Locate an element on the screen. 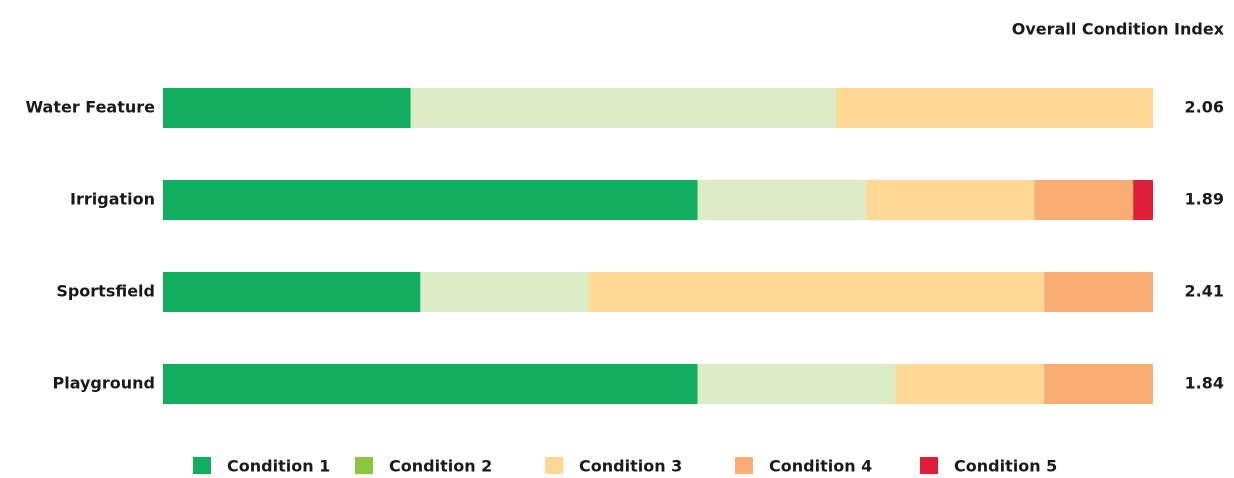  category-label: Water Feature is located at coordinates (90, 107).